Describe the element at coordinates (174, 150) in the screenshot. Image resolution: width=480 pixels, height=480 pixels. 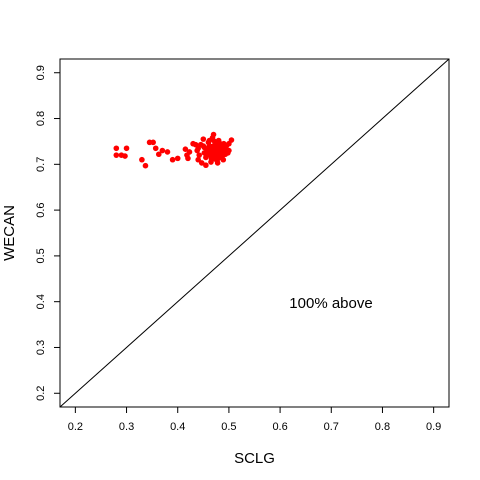
I see `data-points` at that location.